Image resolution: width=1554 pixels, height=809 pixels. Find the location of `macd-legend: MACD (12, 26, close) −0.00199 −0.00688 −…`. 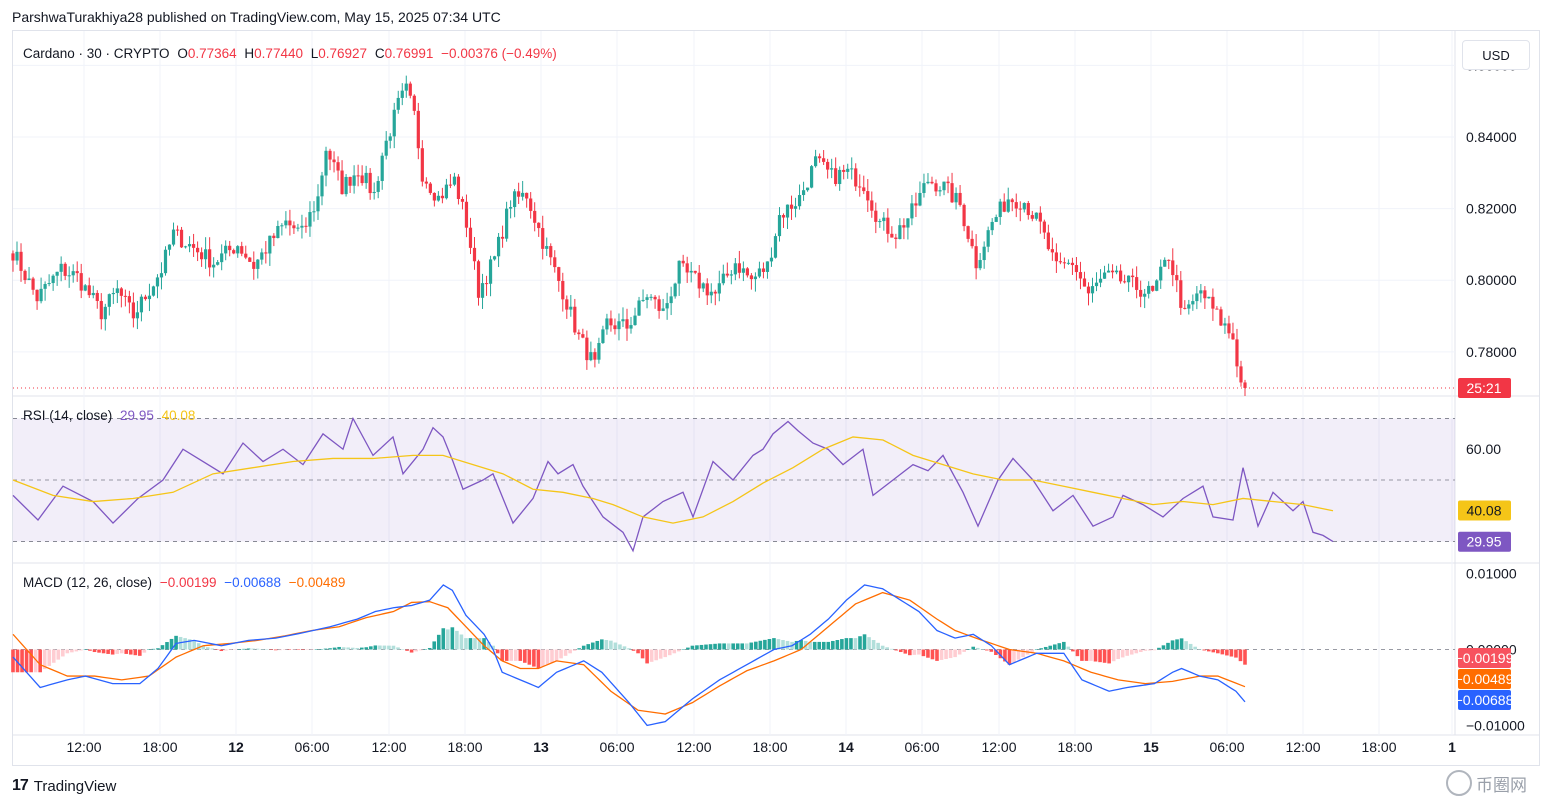

macd-legend: MACD (12, 26, close) −0.00199 −0.00688 −… is located at coordinates (186, 582).